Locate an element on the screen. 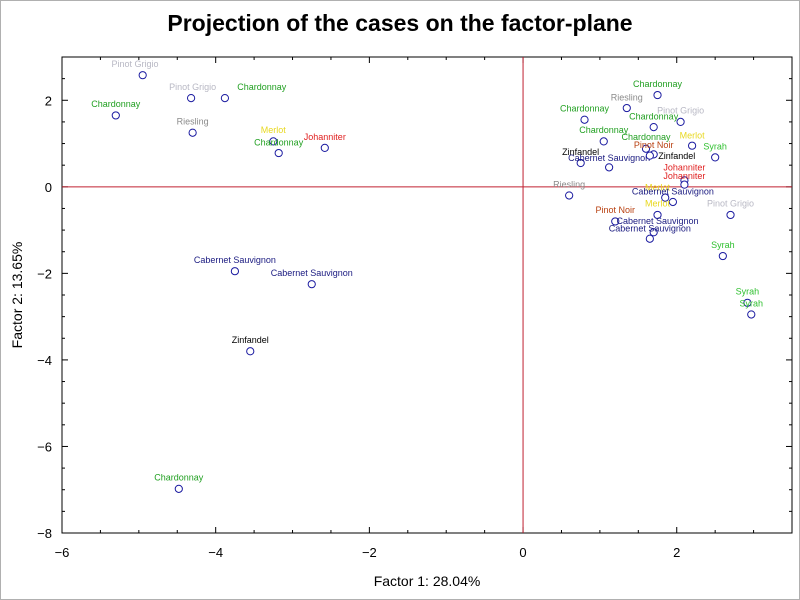 This screenshot has width=800, height=600. y-axis-title: Factor 2: 13.65% is located at coordinates (17, 295).